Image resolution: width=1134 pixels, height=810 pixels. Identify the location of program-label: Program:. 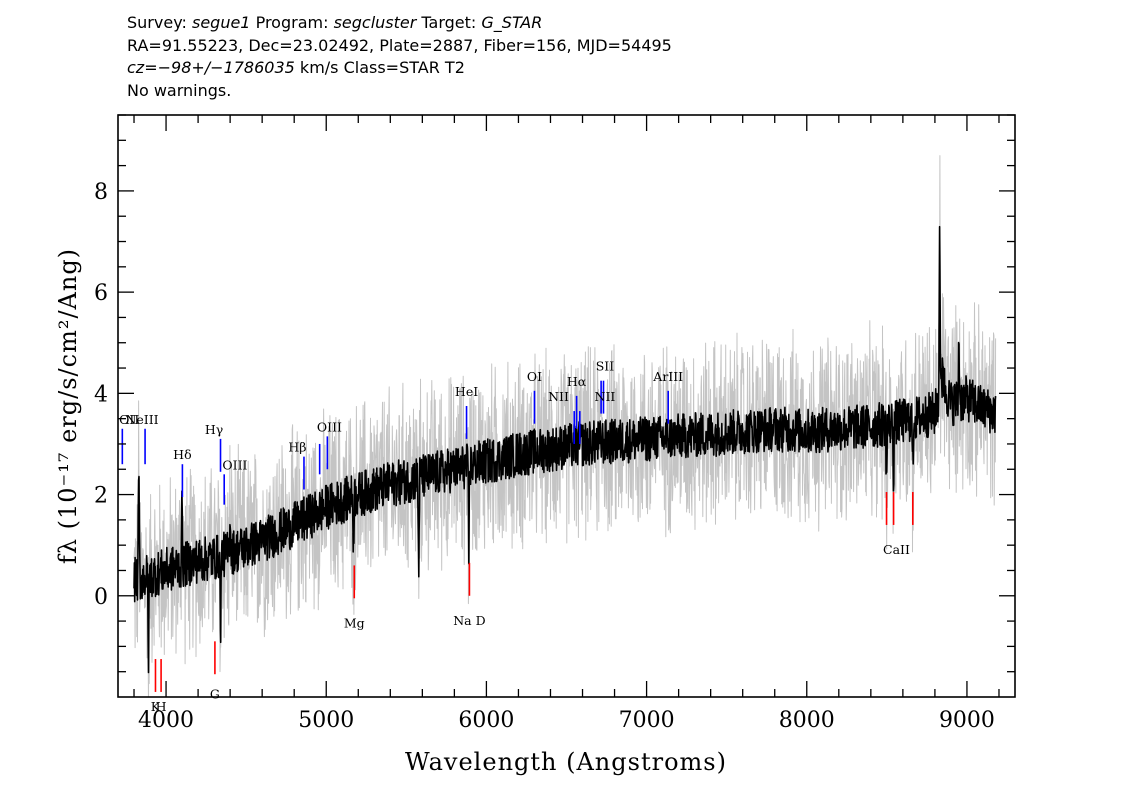
(292, 22).